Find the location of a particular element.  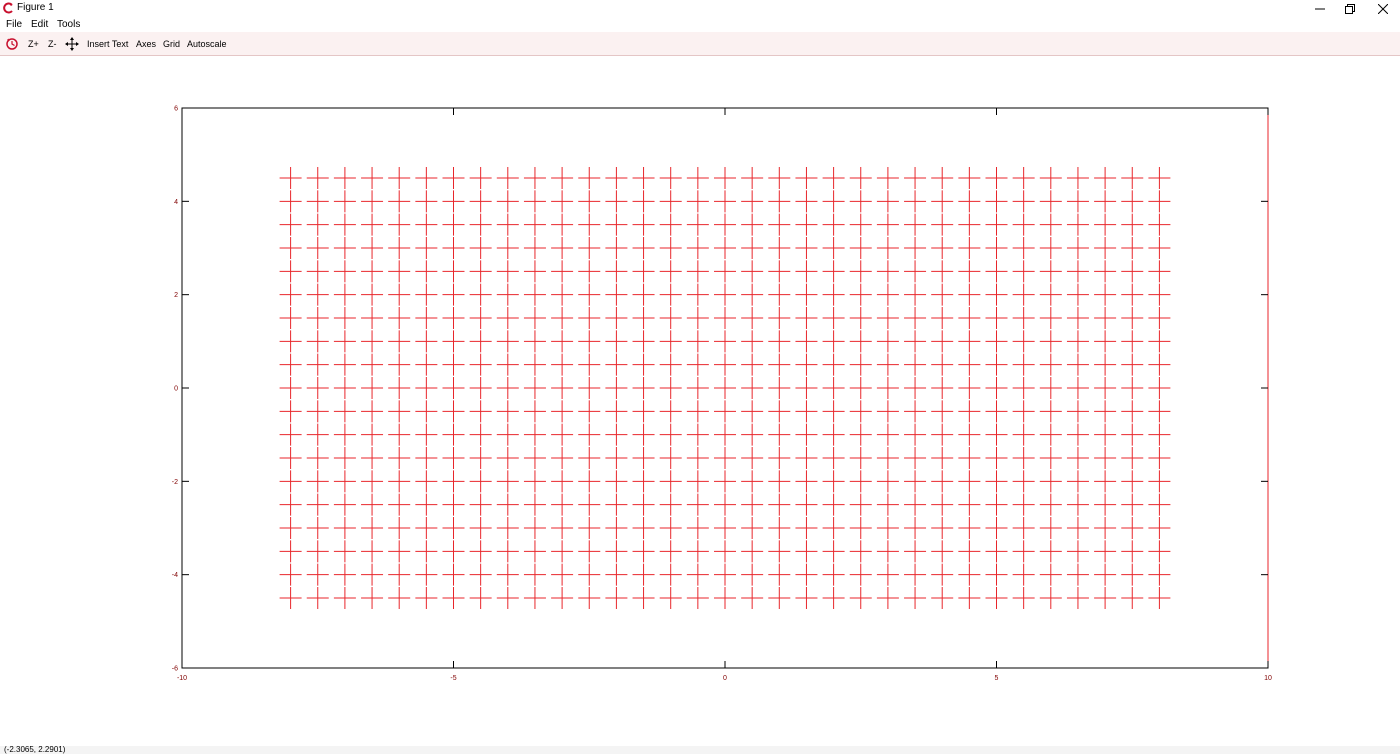

menu-bar: File Edit Tools is located at coordinates (700, 24).